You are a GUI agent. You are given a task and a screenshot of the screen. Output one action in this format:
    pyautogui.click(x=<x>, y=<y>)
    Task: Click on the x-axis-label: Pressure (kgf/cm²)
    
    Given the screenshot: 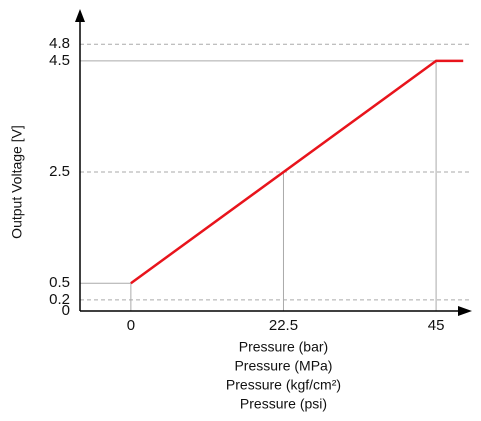 What is the action you would take?
    pyautogui.click(x=283, y=385)
    